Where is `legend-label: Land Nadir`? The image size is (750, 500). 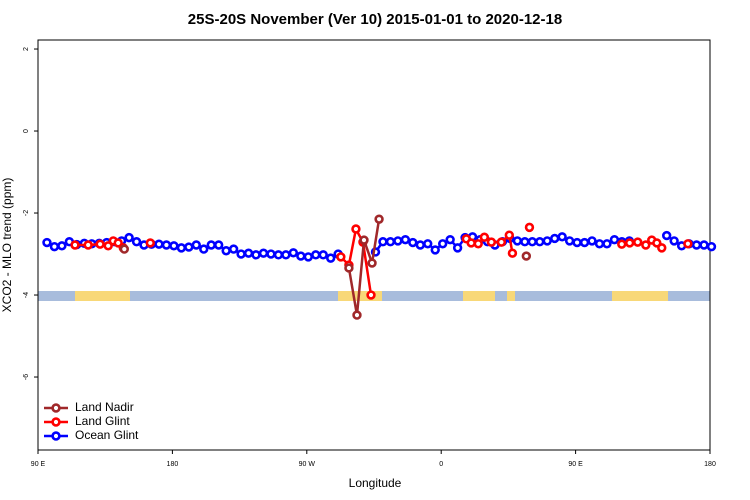 legend-label: Land Nadir is located at coordinates (104, 407).